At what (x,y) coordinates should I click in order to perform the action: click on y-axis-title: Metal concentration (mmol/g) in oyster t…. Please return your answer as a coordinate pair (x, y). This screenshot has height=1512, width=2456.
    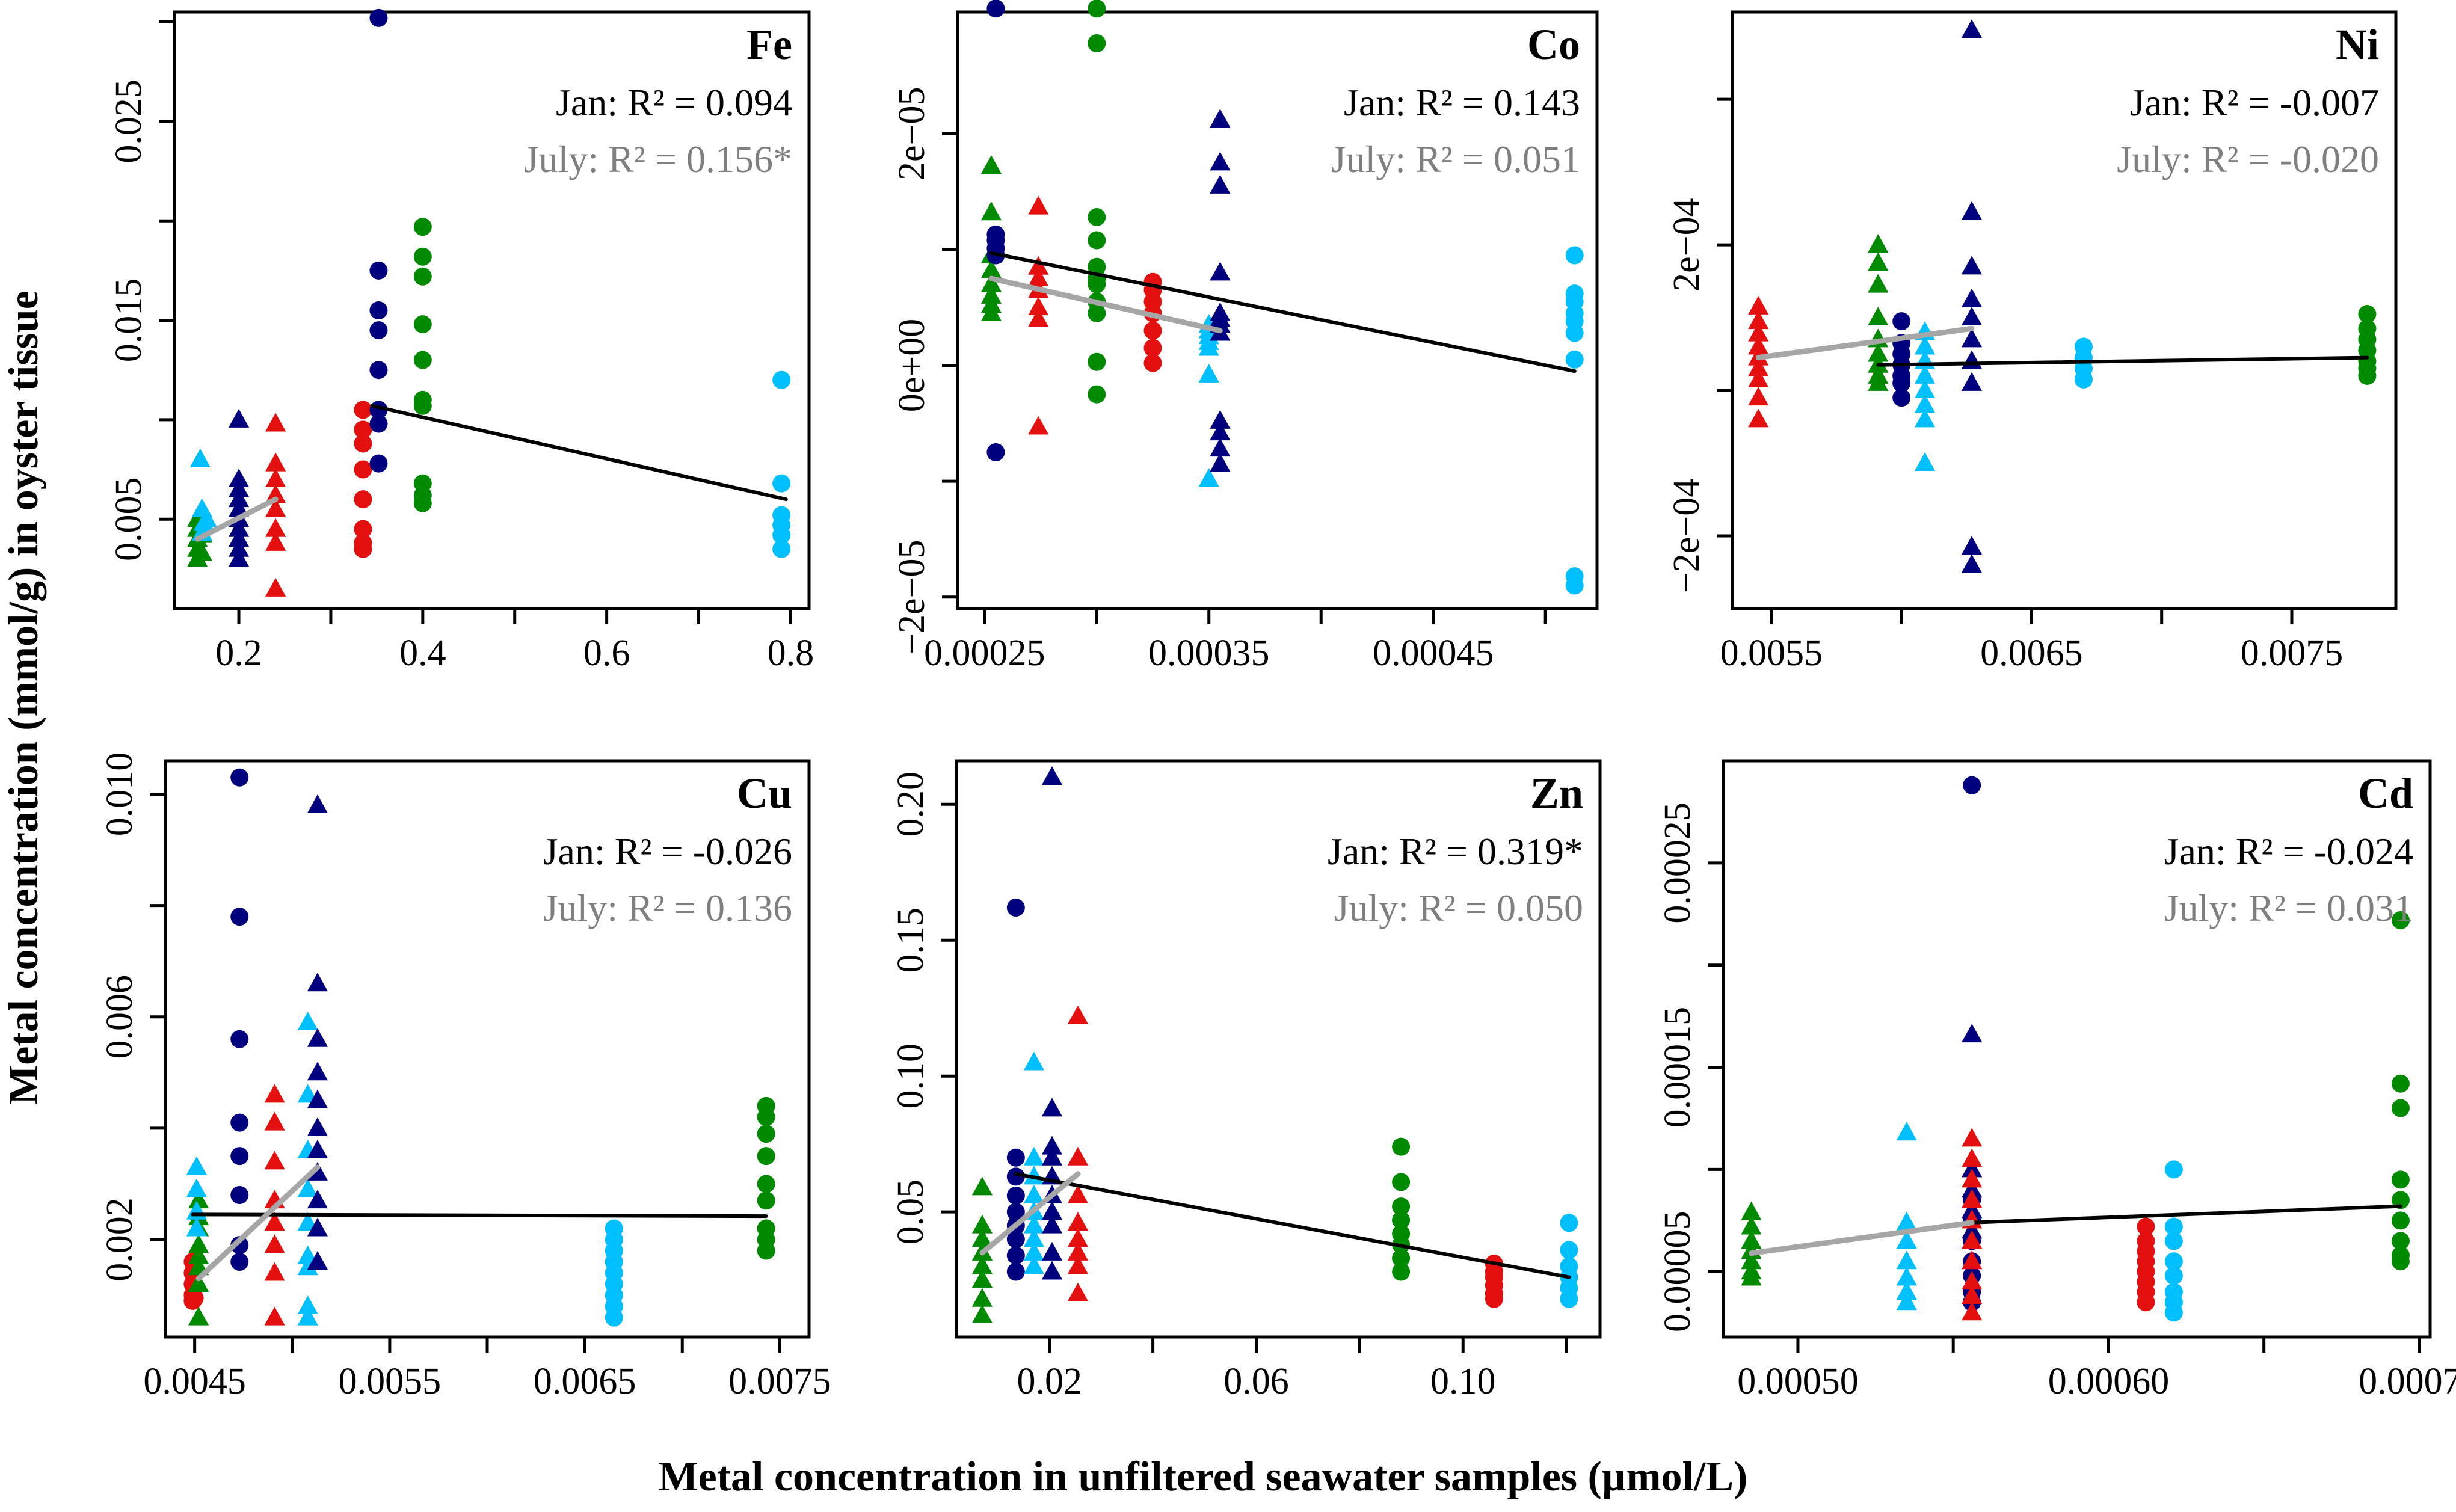
    Looking at the image, I should click on (24, 698).